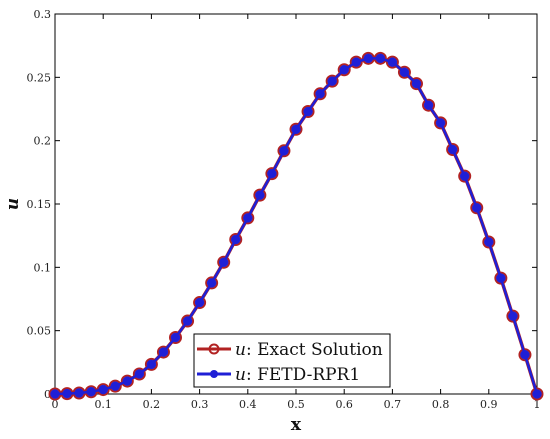 Image resolution: width=550 pixels, height=439 pixels. What do you see at coordinates (240, 350) in the screenshot?
I see `legend-var-exact: u` at bounding box center [240, 350].